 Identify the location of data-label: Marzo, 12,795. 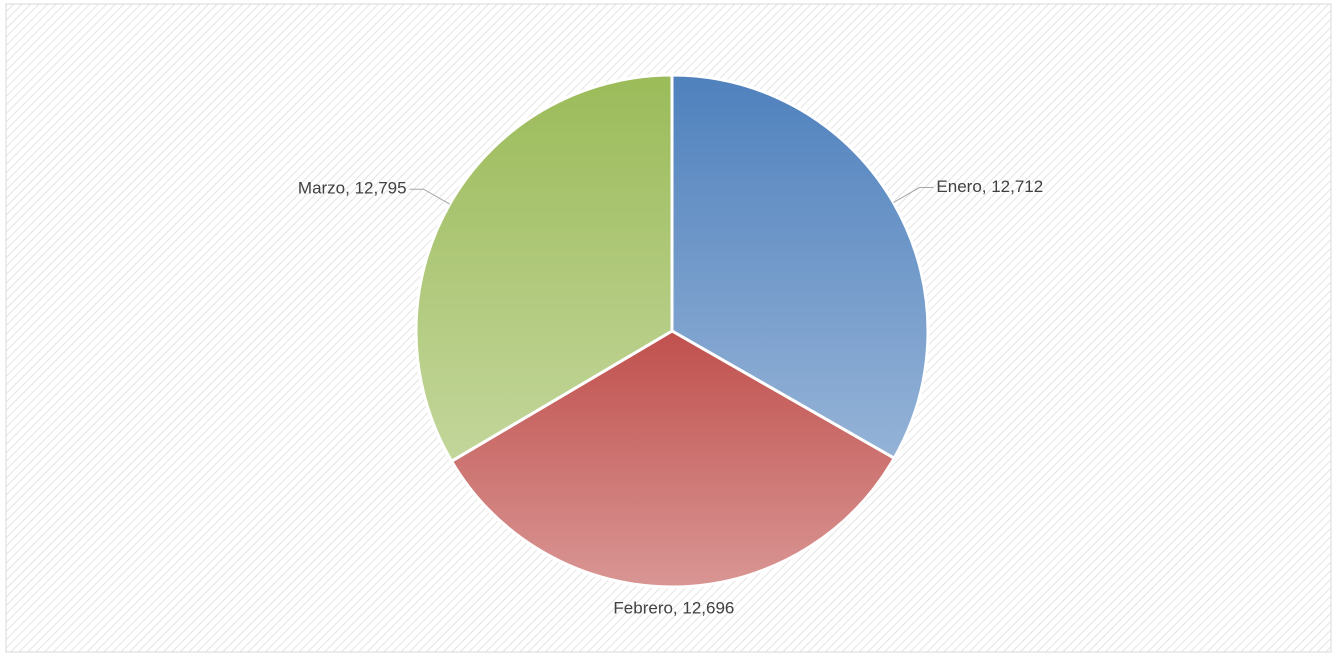
(352, 188).